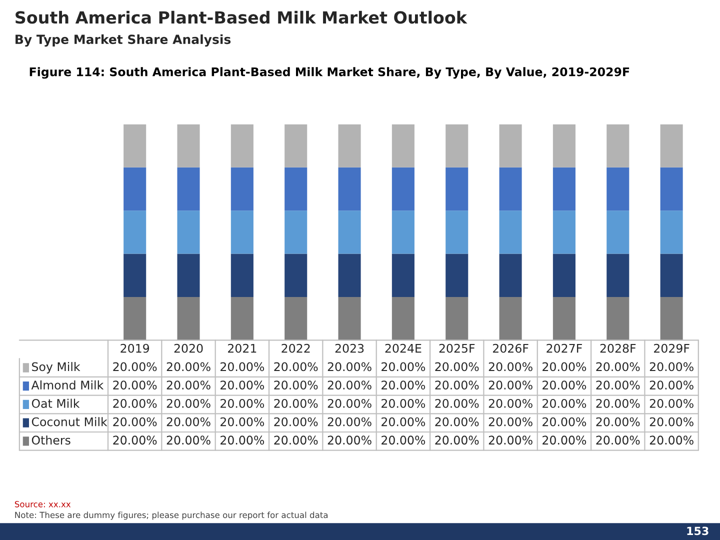 This screenshot has width=720, height=540. I want to click on chart-subtitle: By Type Market Share Analysis, so click(123, 40).